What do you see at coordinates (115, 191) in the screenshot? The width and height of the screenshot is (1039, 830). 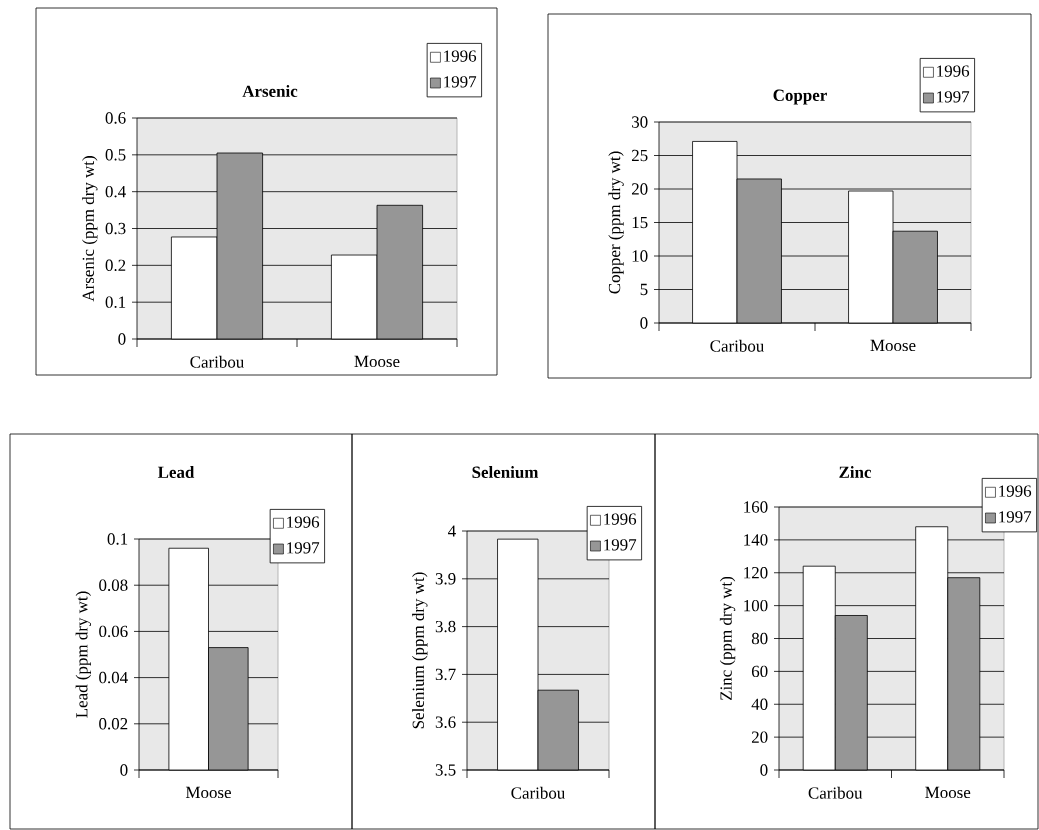 I see `y-tick-label: 0.4` at bounding box center [115, 191].